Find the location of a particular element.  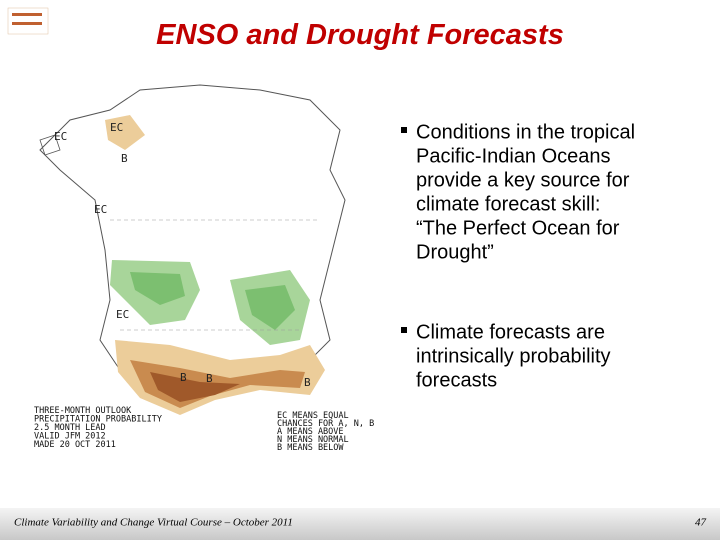

bullet-text: intrinsically probability is located at coordinates (513, 356).